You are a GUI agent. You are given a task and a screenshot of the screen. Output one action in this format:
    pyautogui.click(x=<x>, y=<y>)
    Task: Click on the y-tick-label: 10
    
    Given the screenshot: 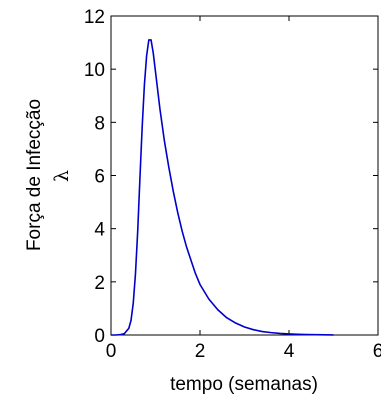 What is the action you would take?
    pyautogui.click(x=94, y=70)
    